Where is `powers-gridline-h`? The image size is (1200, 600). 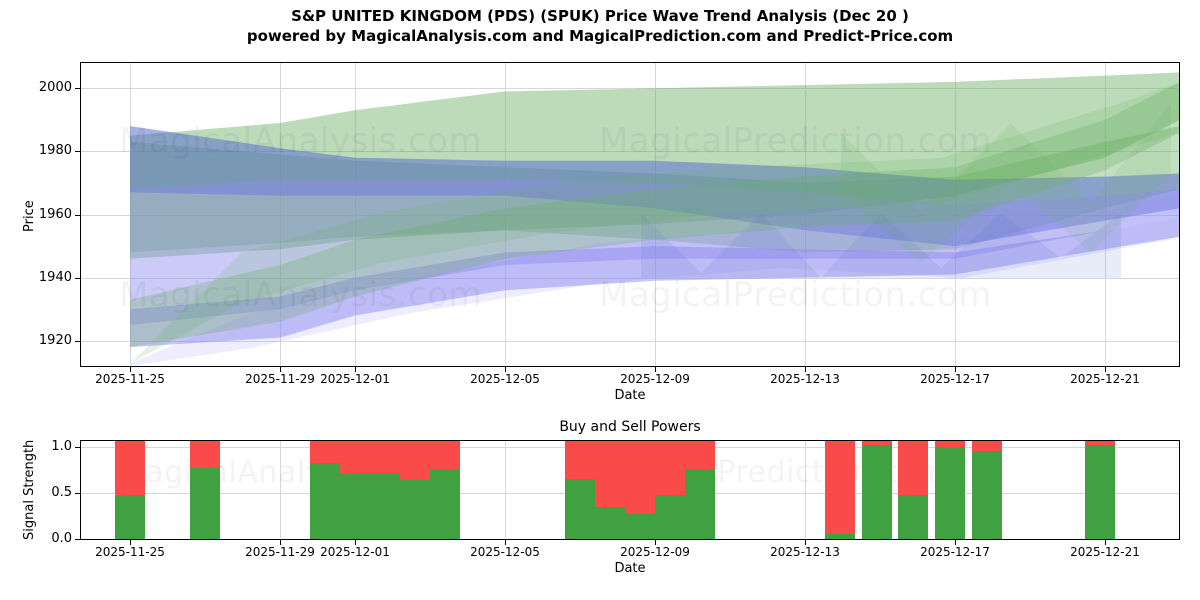 powers-gridline-h is located at coordinates (630, 539).